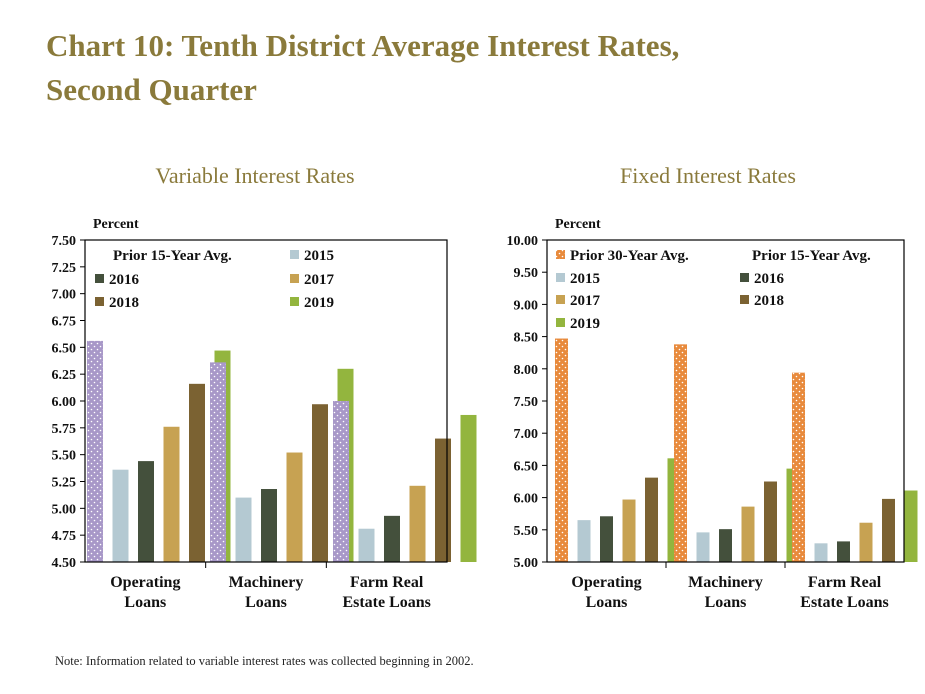  I want to click on fixed-category-label: Farm Real, so click(845, 582).